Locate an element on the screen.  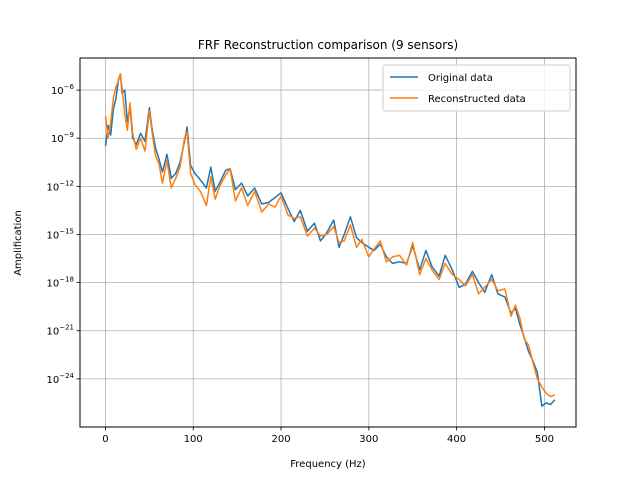
legend-label-0: Original data is located at coordinates (460, 78).